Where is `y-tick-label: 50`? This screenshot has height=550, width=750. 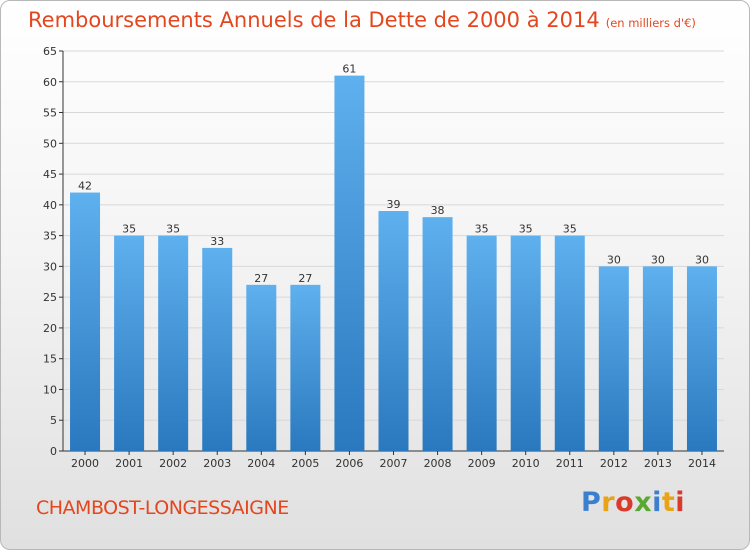
y-tick-label: 50 is located at coordinates (50, 143).